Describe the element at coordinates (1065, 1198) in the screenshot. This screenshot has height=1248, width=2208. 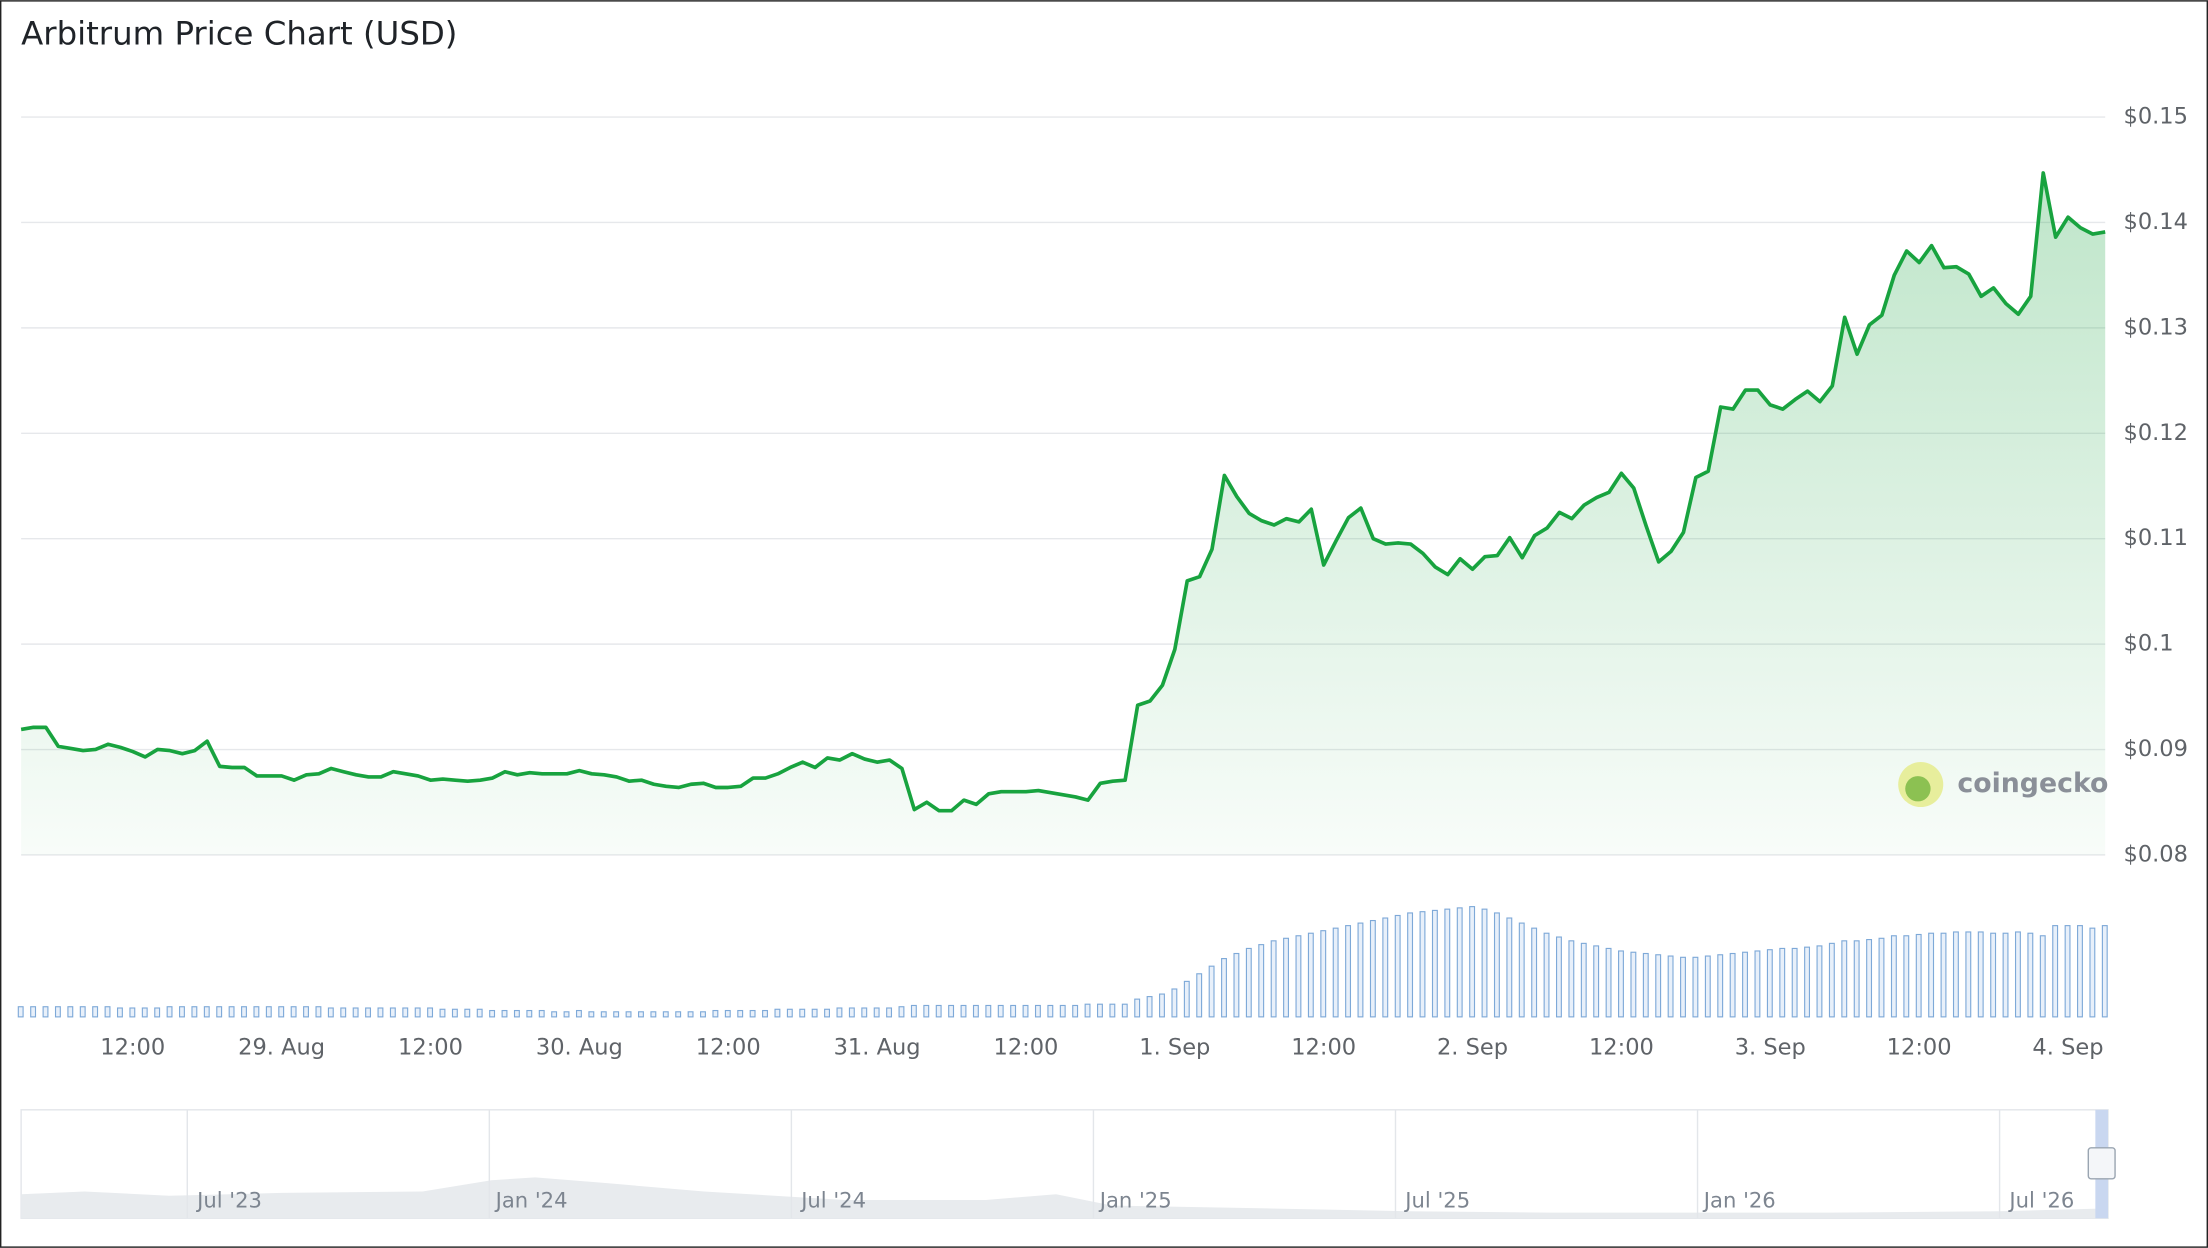
I see `navigator-area` at that location.